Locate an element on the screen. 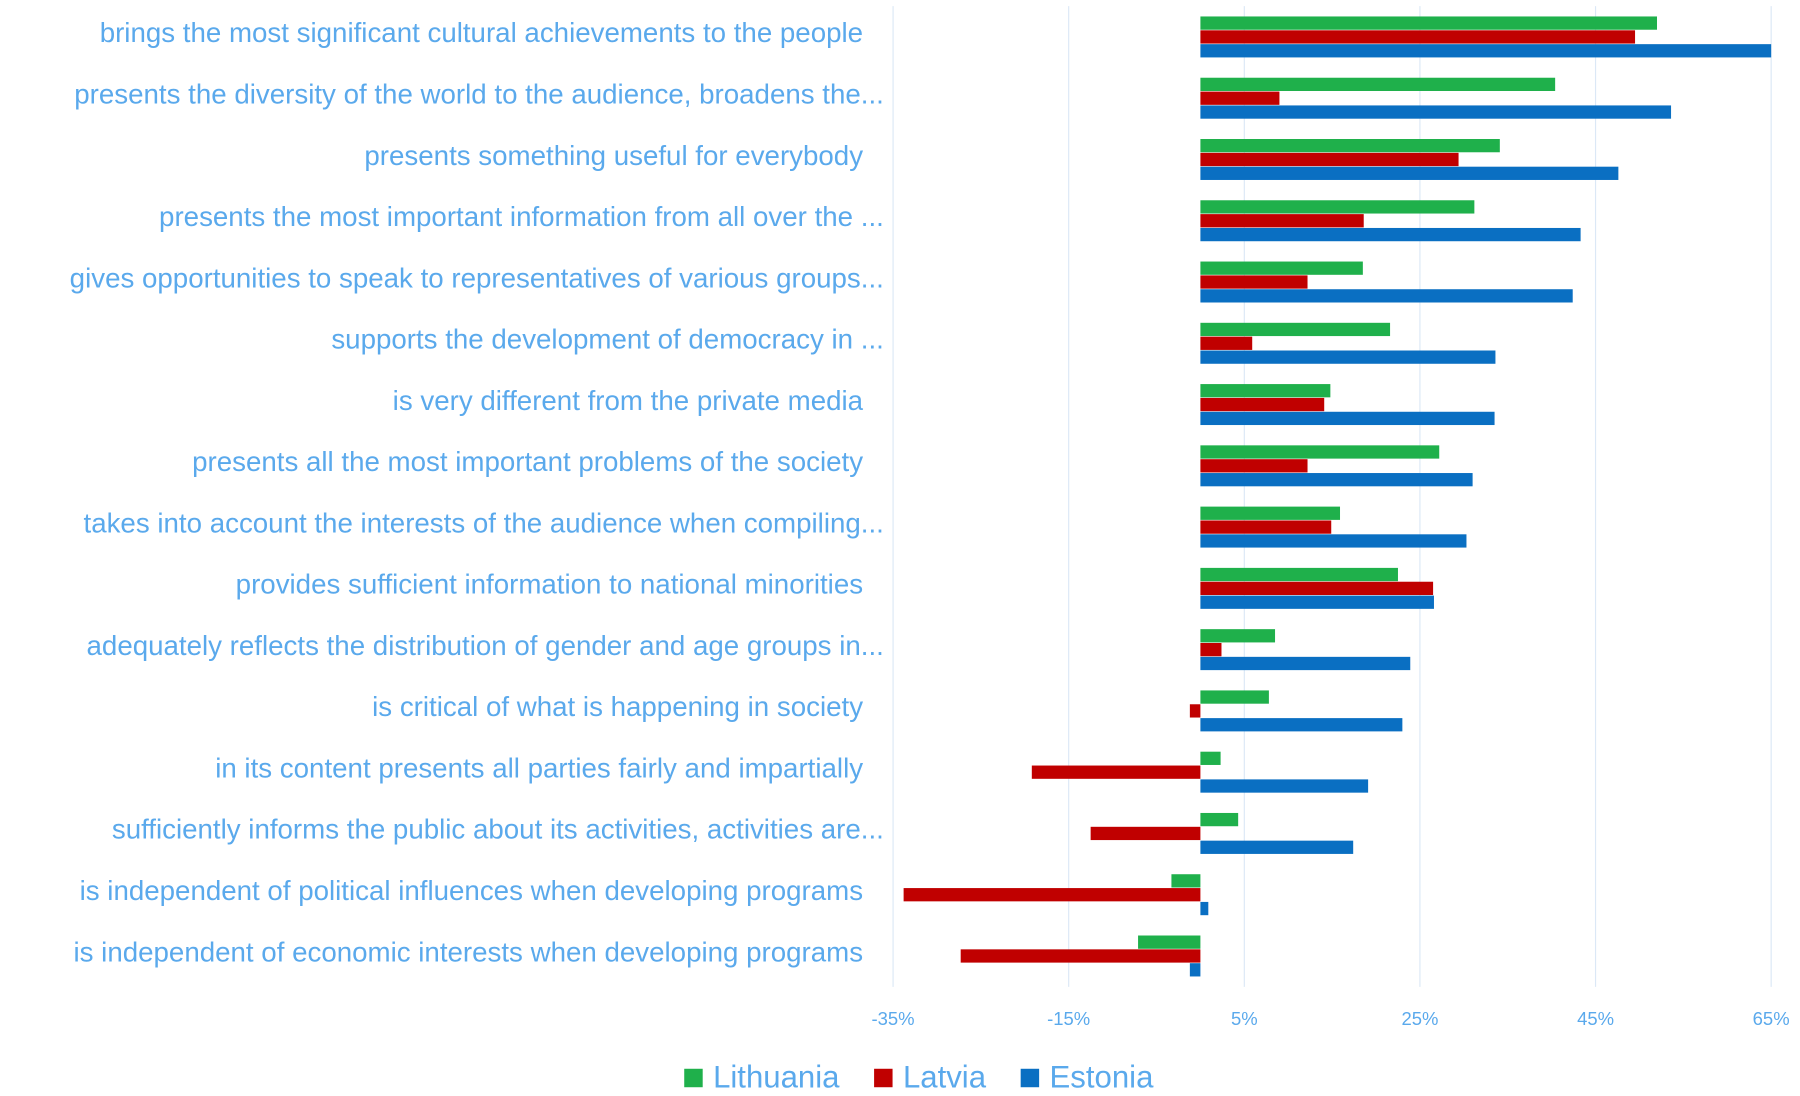  x-tick-label: 25% is located at coordinates (1419, 1018).